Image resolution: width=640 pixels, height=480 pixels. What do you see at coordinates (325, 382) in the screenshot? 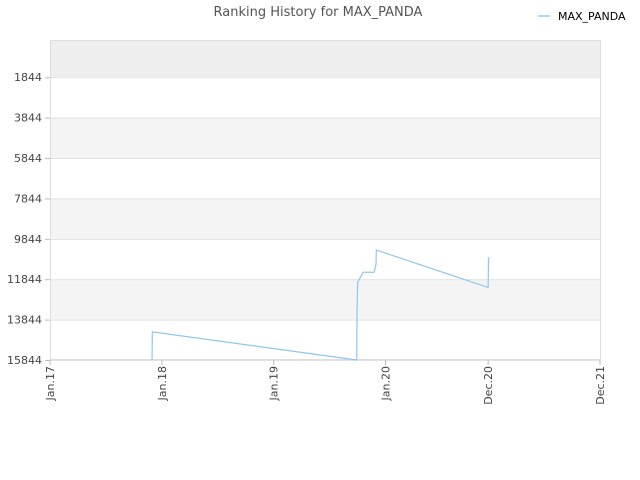
I see `x-axis: Jan.17 Jan.18 Jan.19 Jan.20 Dec.20 Dec.21` at bounding box center [325, 382].